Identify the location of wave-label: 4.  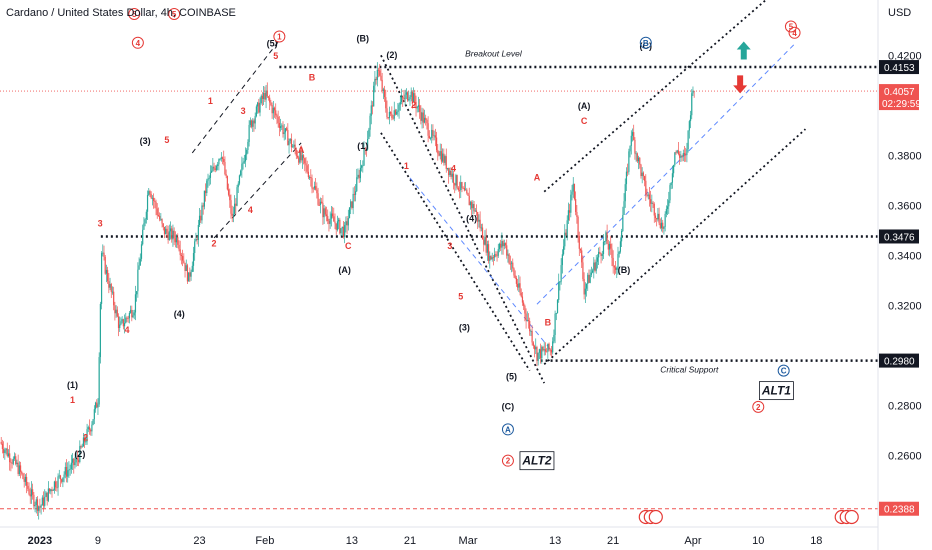
(453, 169).